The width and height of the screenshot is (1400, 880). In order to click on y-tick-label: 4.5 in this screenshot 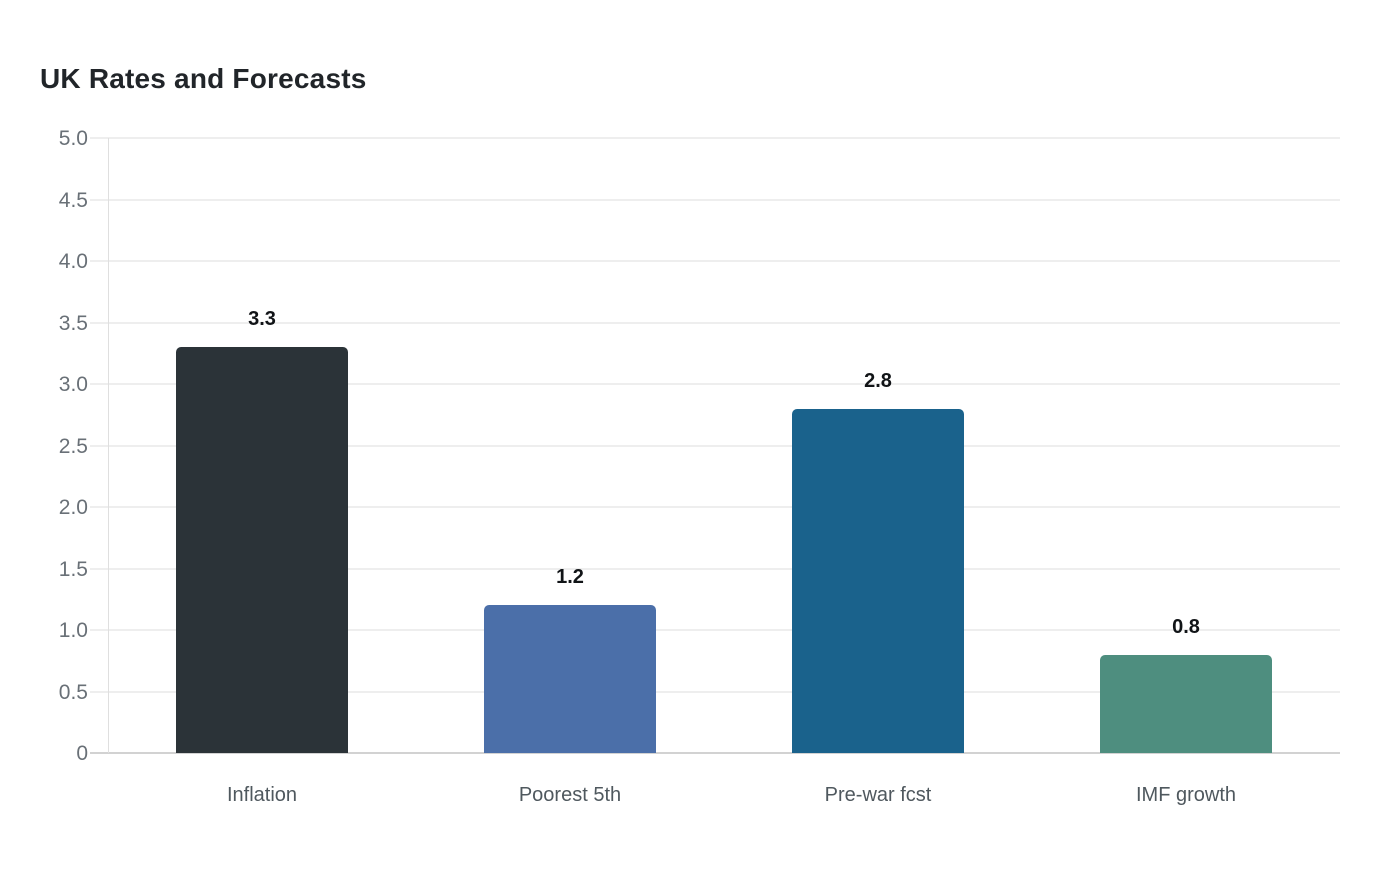, I will do `click(73, 200)`.